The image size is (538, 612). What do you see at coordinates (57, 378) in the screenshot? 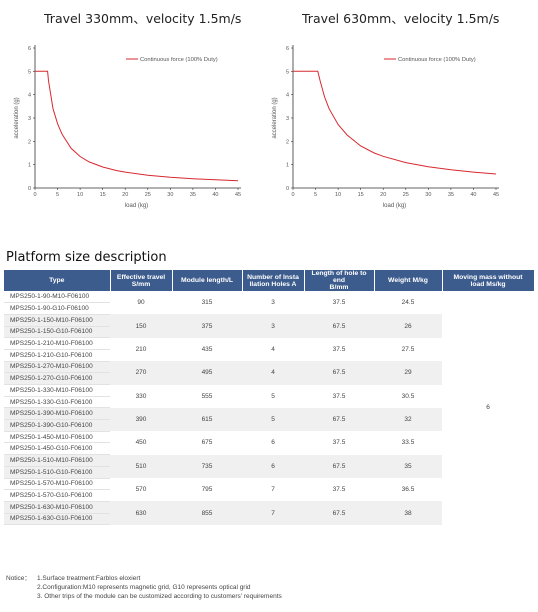
I see `type-cell: MPS250-1-270-G10-F06100` at bounding box center [57, 378].